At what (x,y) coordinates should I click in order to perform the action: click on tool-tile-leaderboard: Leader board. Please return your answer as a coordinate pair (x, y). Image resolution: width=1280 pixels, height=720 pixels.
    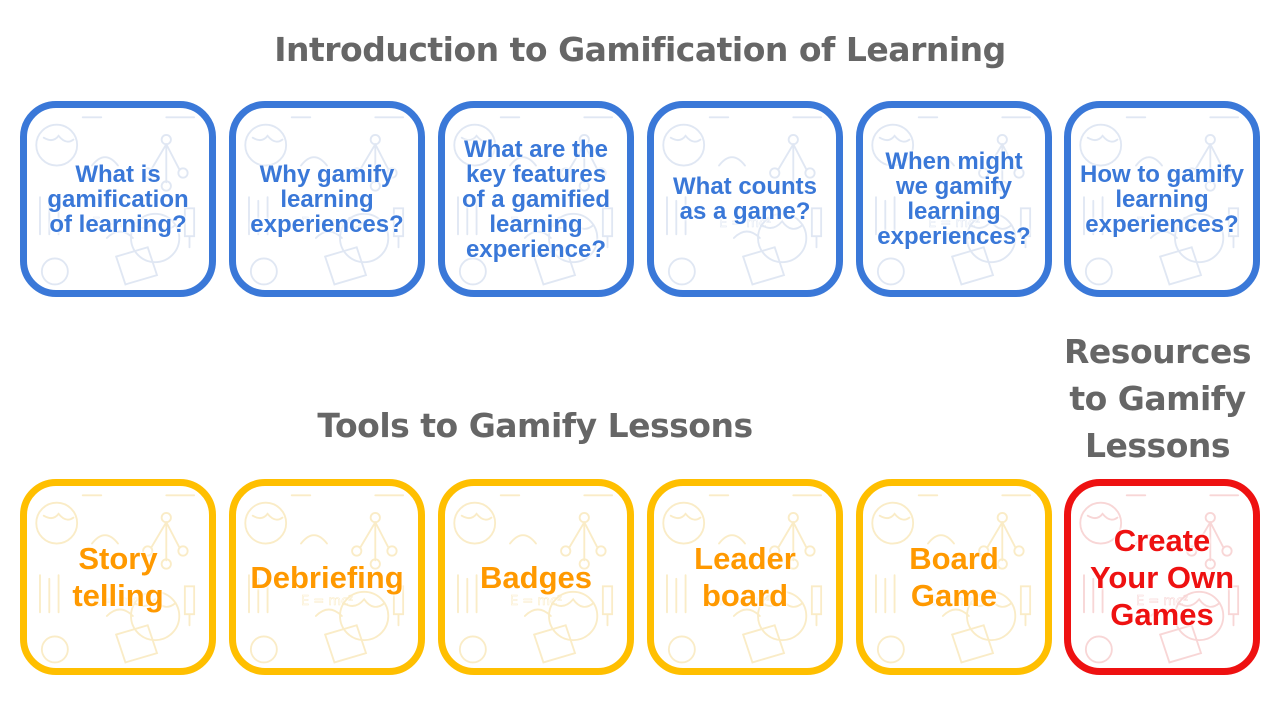
    Looking at the image, I should click on (745, 577).